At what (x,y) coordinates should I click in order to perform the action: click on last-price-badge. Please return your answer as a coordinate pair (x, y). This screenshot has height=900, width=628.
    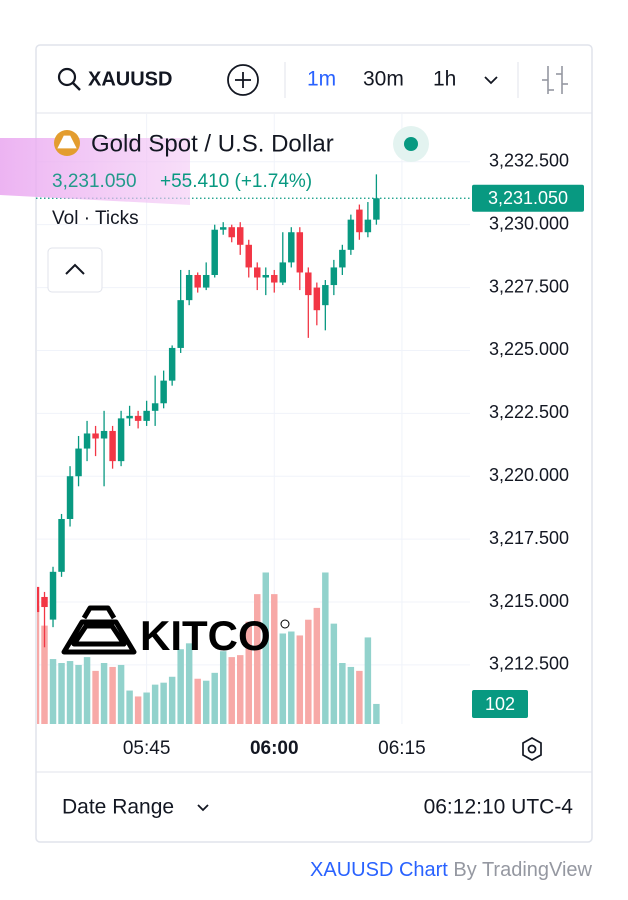
    Looking at the image, I should click on (528, 198).